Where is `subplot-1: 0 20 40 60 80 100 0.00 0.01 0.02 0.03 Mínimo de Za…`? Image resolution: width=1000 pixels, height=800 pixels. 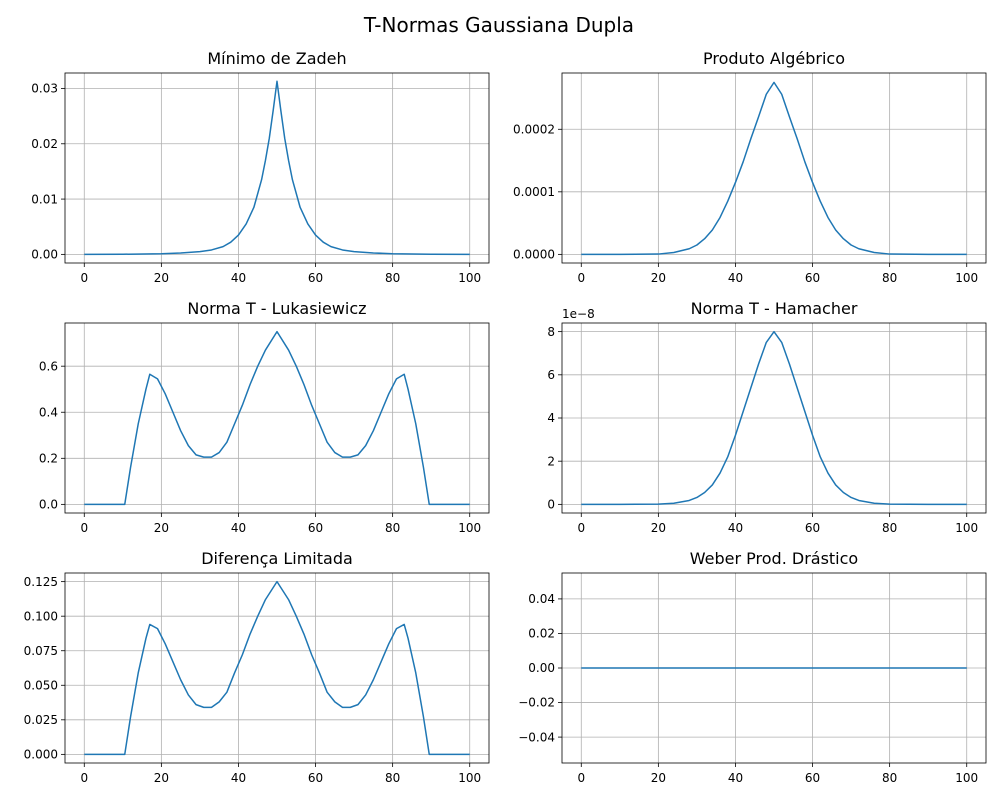
subplot-1: 0 20 40 60 80 100 0.00 0.01 0.02 0.03 Mínimo de Za… is located at coordinates (260, 167).